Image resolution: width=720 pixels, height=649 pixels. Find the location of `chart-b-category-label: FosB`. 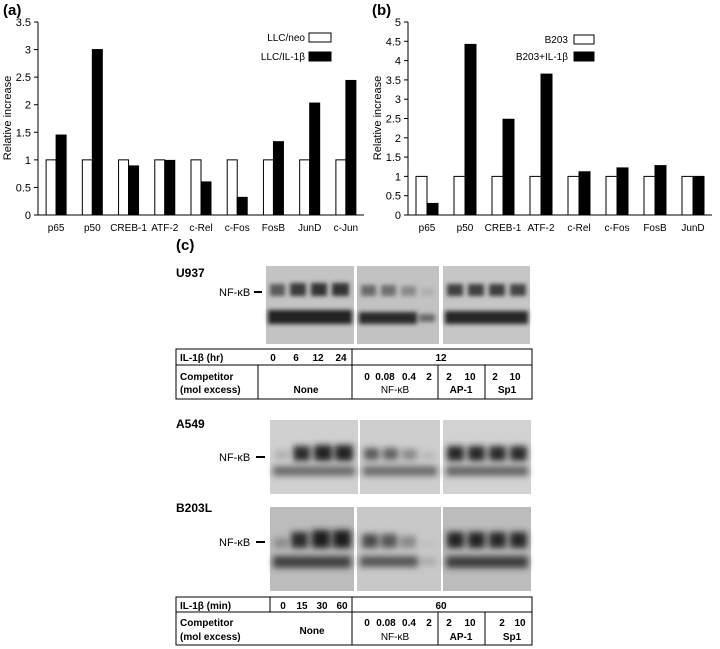

chart-b-category-label: FosB is located at coordinates (655, 228).